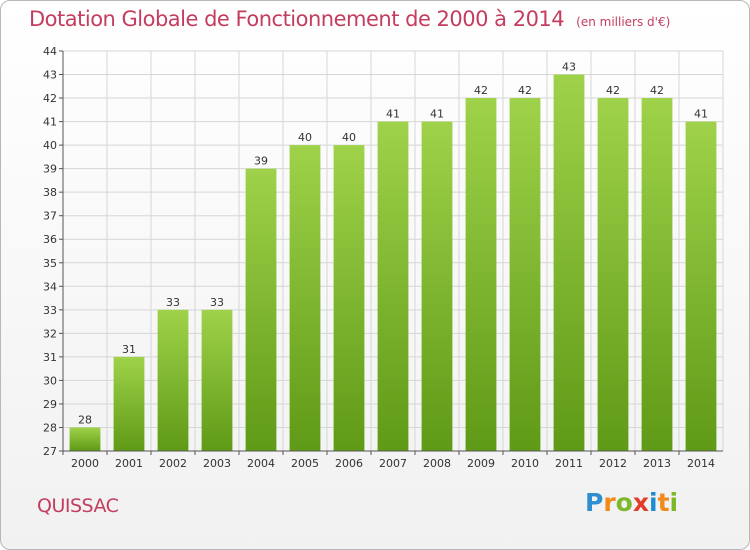 This screenshot has width=750, height=550. I want to click on x-tick-label: 2000, so click(85, 463).